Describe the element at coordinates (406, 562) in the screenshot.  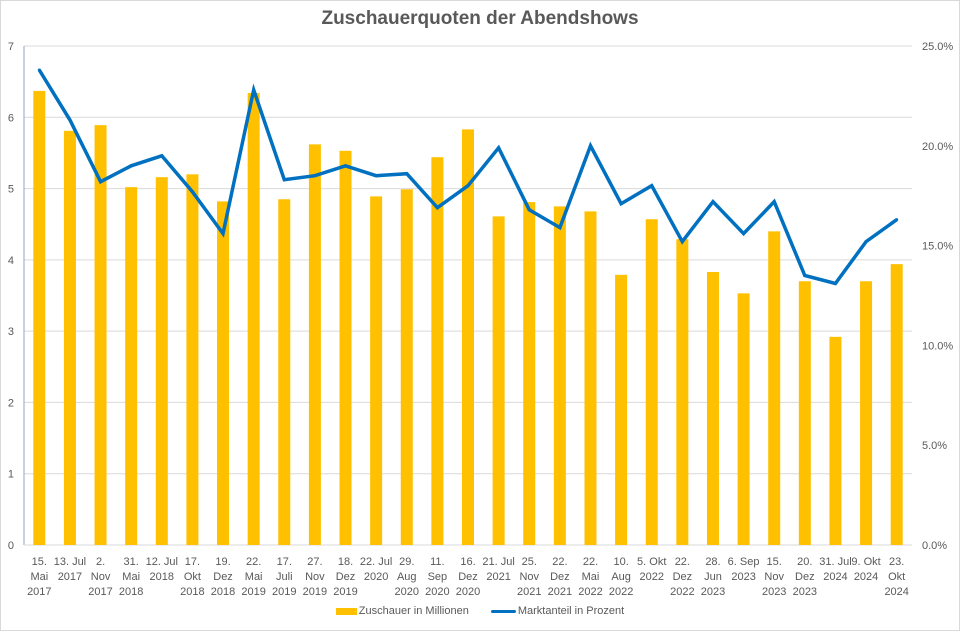
I see `x-tick-label-line: 29.` at that location.